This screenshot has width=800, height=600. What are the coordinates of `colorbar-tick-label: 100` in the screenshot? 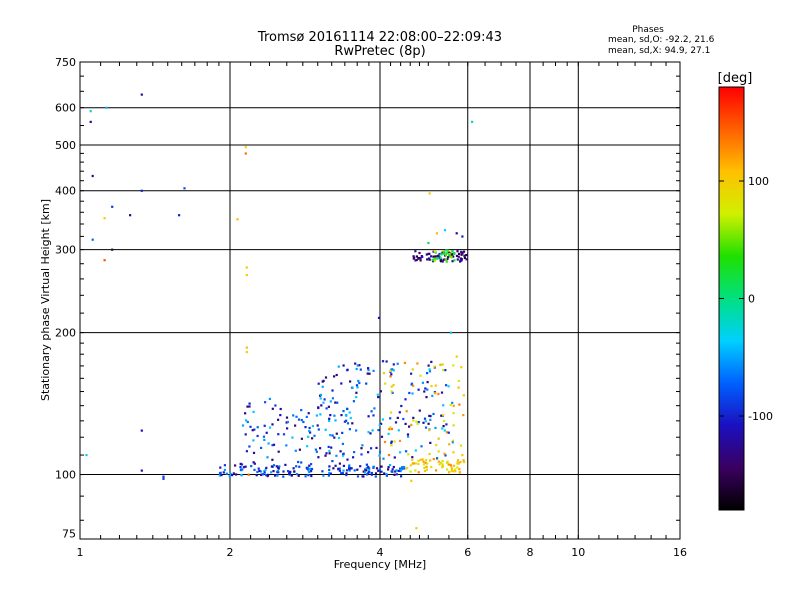 It's located at (758, 181).